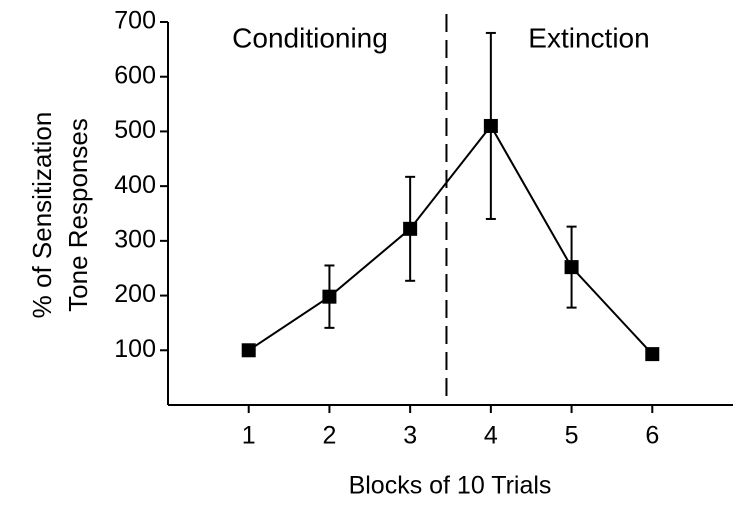 This screenshot has width=741, height=505. Describe the element at coordinates (450, 486) in the screenshot. I see `x-axis-label: Blocks of 10 Trials` at that location.